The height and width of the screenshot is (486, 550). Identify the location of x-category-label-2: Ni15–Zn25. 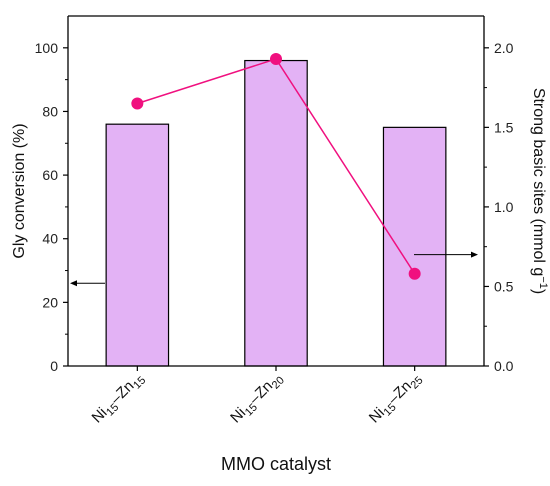
(396, 399).